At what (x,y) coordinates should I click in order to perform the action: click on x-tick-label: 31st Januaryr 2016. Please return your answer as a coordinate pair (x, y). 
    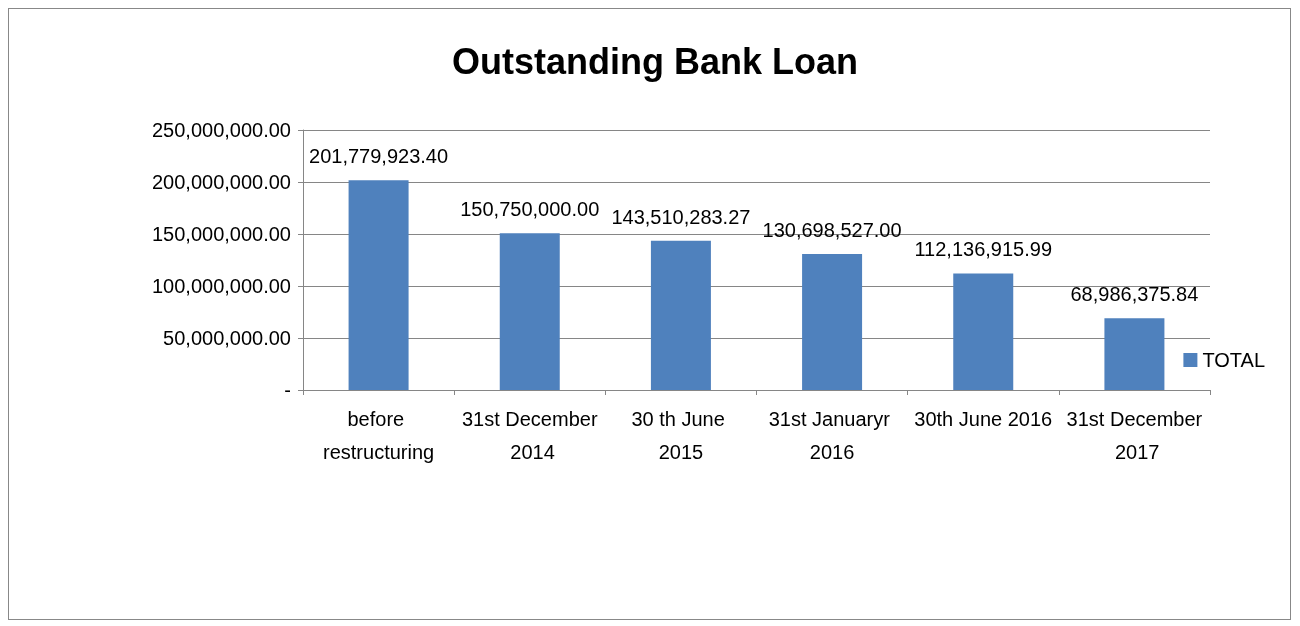
    Looking at the image, I should click on (832, 435).